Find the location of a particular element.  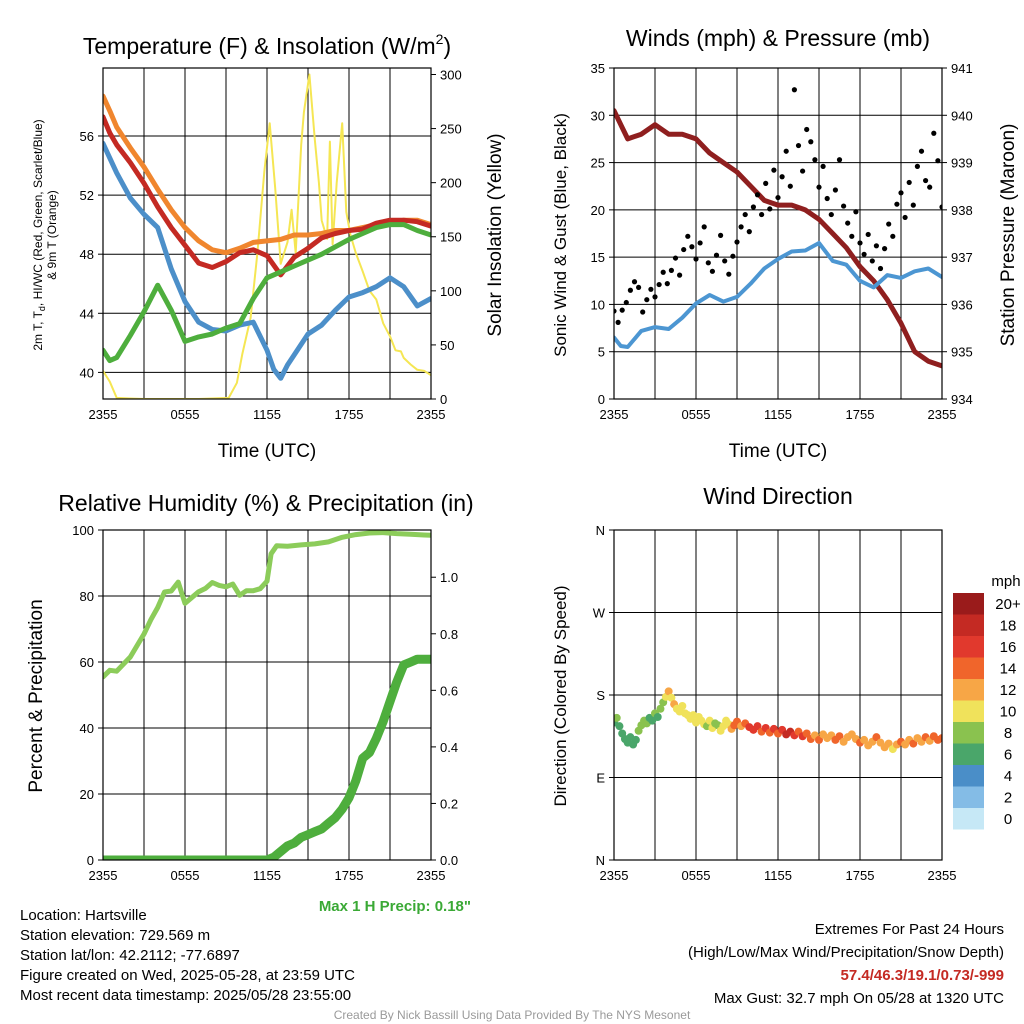

winds-left-axis-label: Sonic Wind & Gust (Blue, Black) is located at coordinates (560, 235).